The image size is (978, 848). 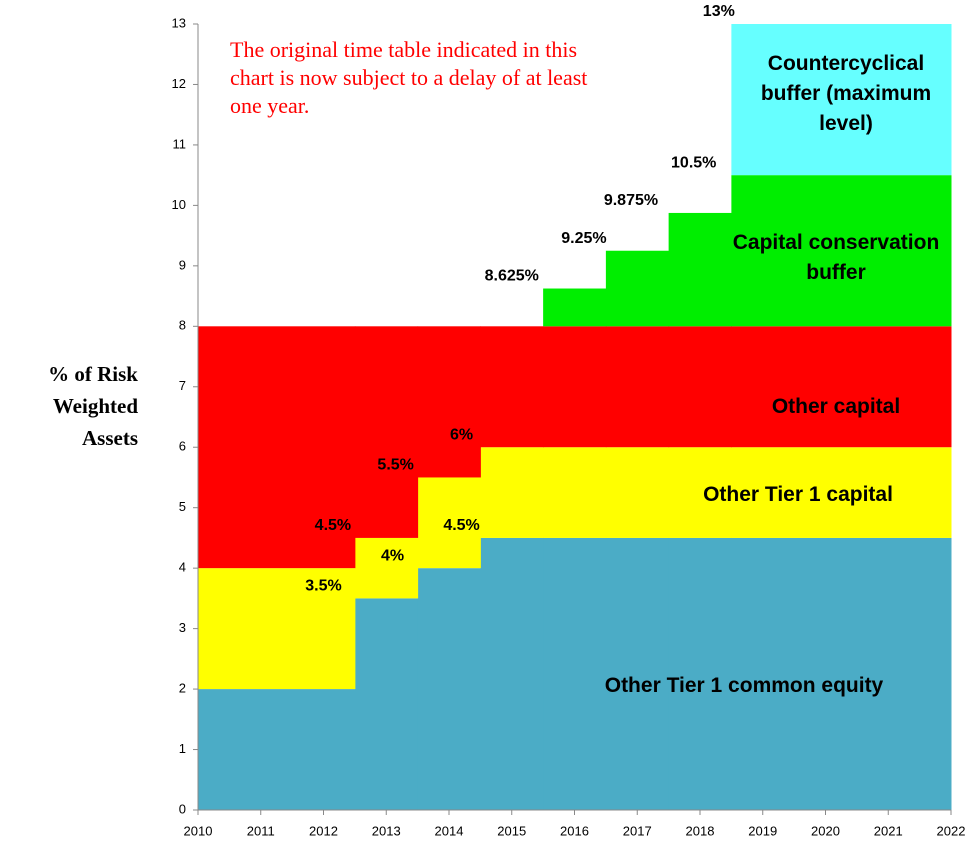 I want to click on step-label: 10.5%, so click(x=693, y=162).